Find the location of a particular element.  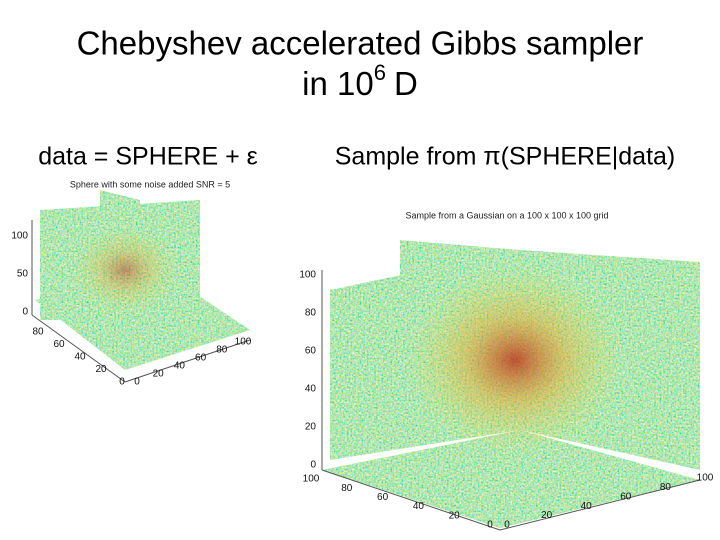

left-plot-title: Sphere with some noise added SNR = 5 is located at coordinates (150, 184).